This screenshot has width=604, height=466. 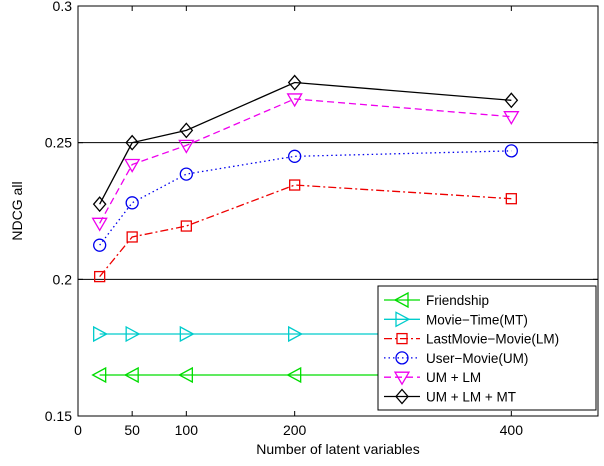 I want to click on legend-entry: UM + LM + MT, so click(x=450, y=397).